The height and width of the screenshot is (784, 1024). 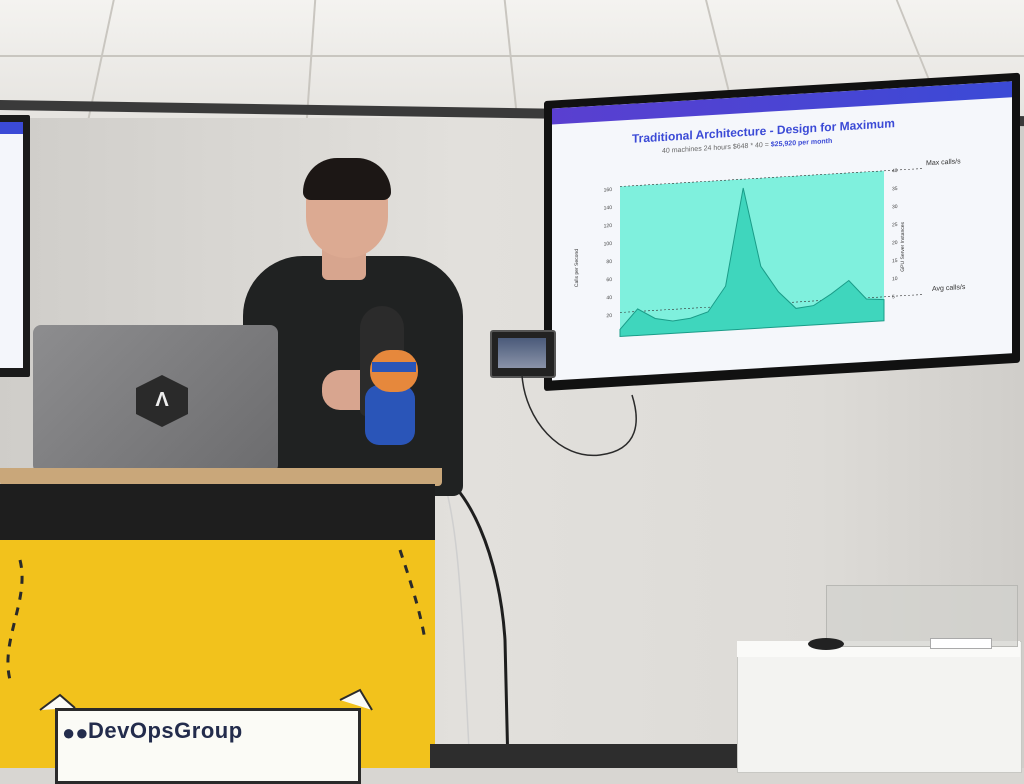 What do you see at coordinates (895, 261) in the screenshot?
I see `right-tick-label: 15` at bounding box center [895, 261].